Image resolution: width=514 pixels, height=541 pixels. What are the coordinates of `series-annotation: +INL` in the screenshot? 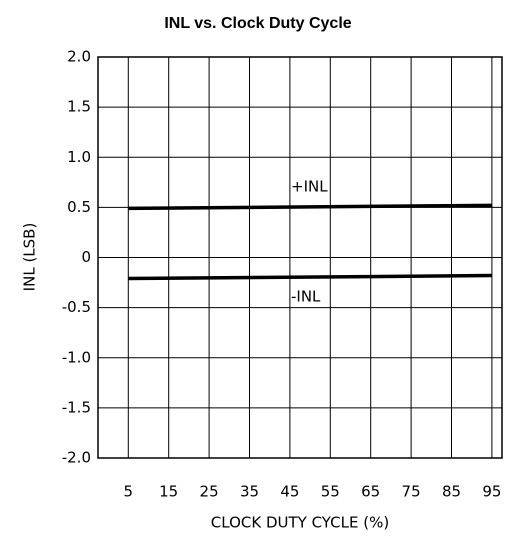 It's located at (309, 186).